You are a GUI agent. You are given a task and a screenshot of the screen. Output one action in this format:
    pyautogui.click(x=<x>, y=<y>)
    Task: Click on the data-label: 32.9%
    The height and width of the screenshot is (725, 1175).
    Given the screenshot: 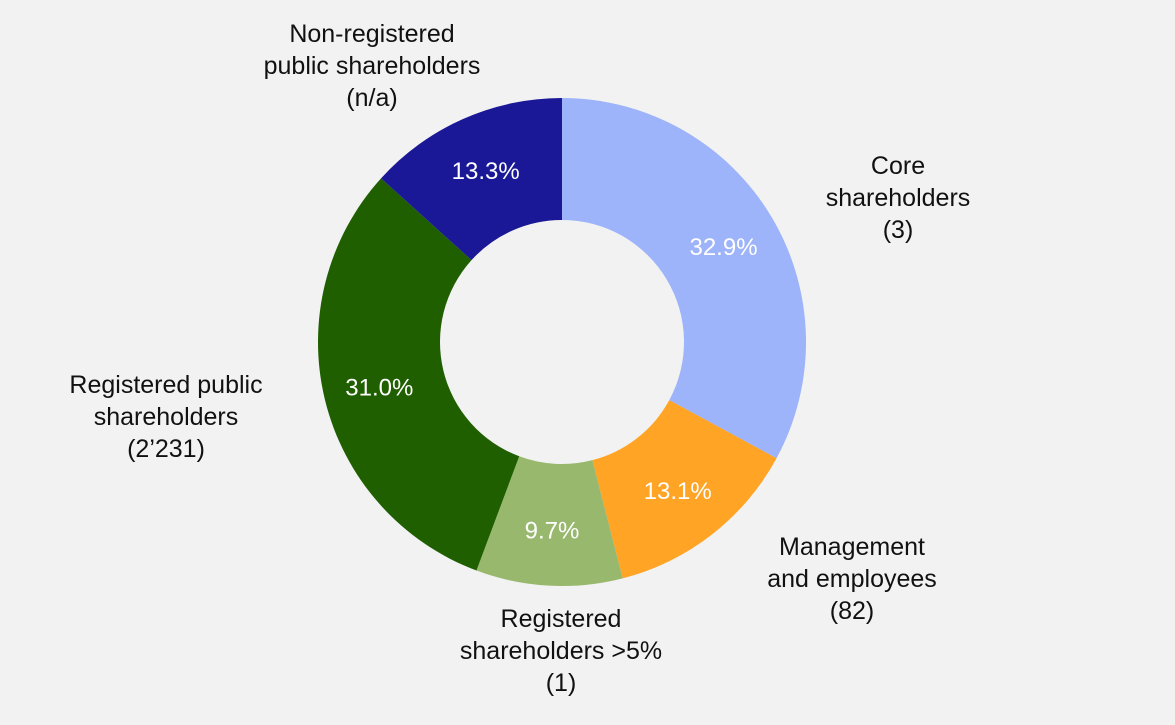 What is the action you would take?
    pyautogui.click(x=723, y=247)
    